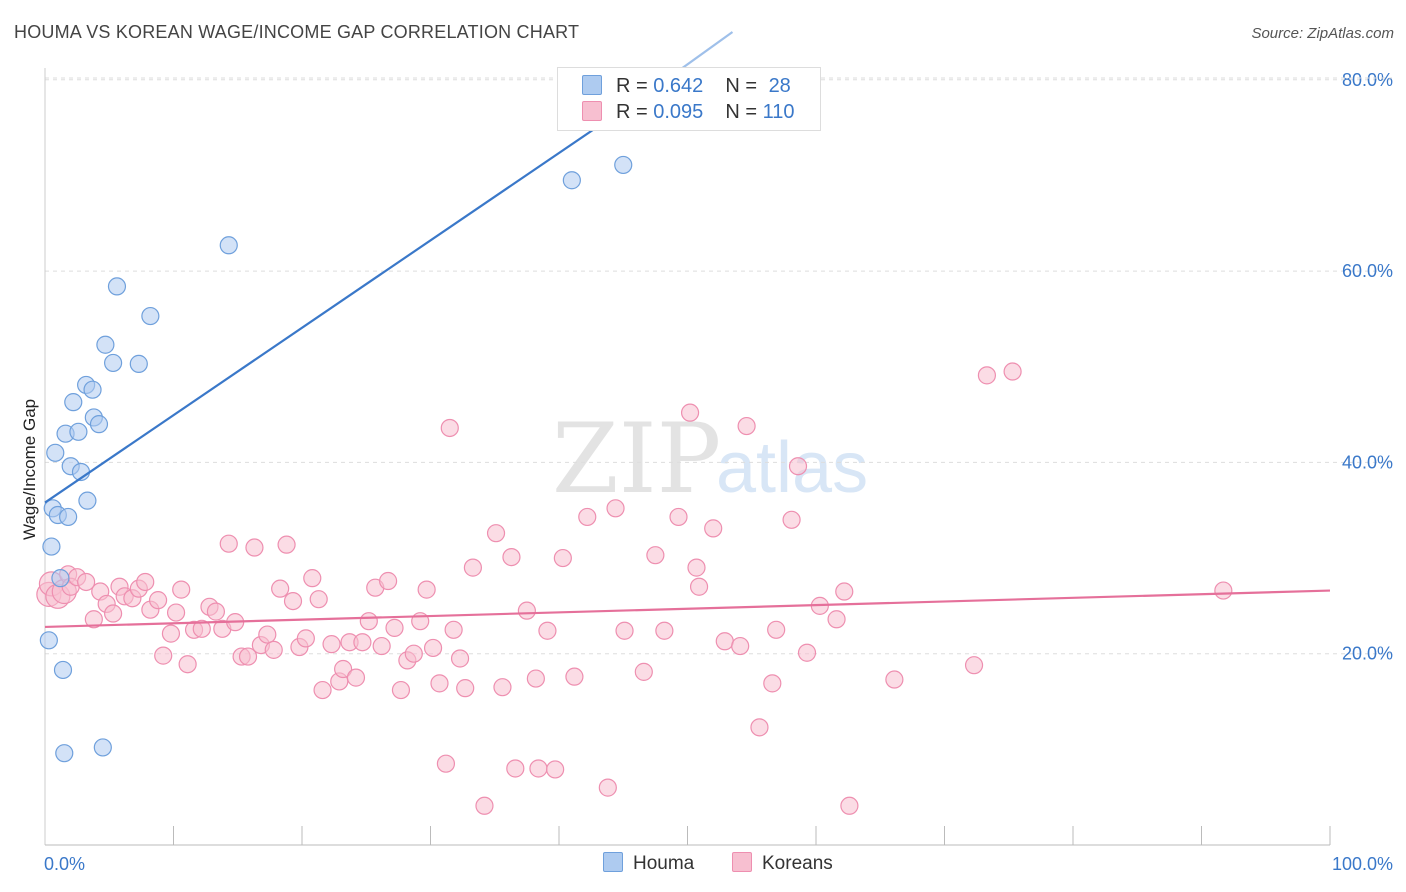  I want to click on legend-swatch-koreans, so click(742, 862).